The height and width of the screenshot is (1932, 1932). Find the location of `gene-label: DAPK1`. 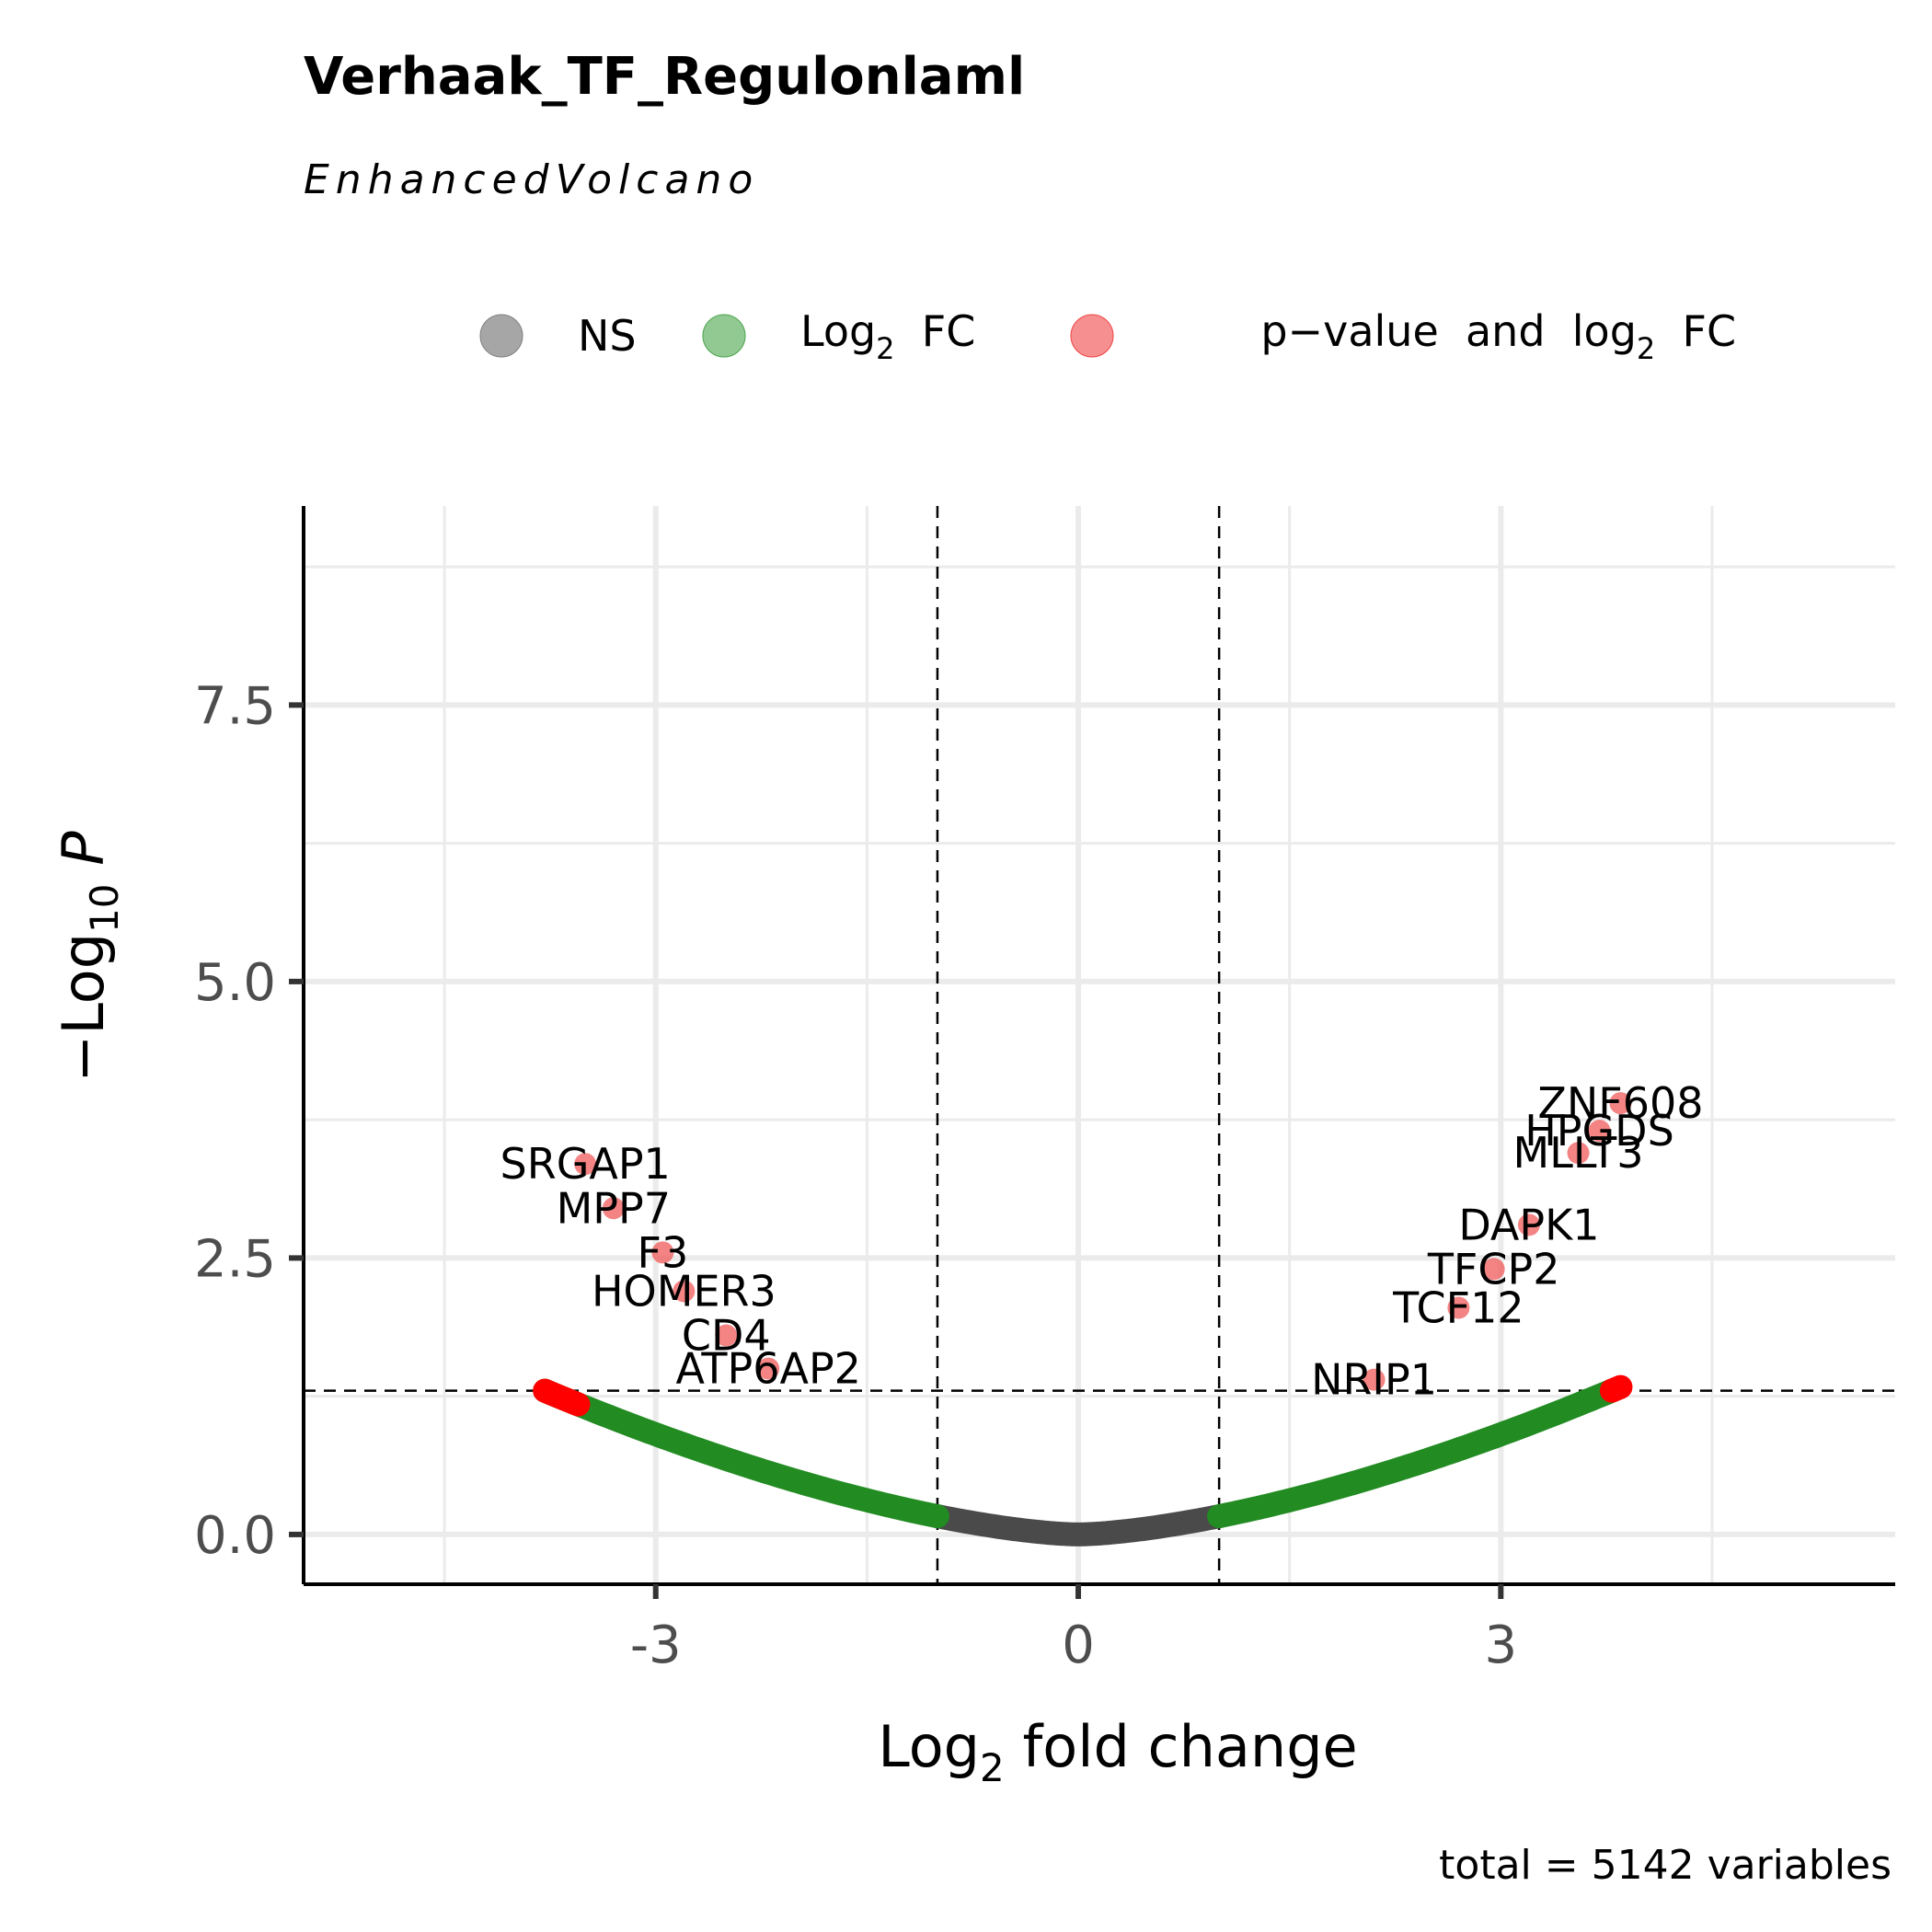

gene-label: DAPK1 is located at coordinates (1528, 1224).